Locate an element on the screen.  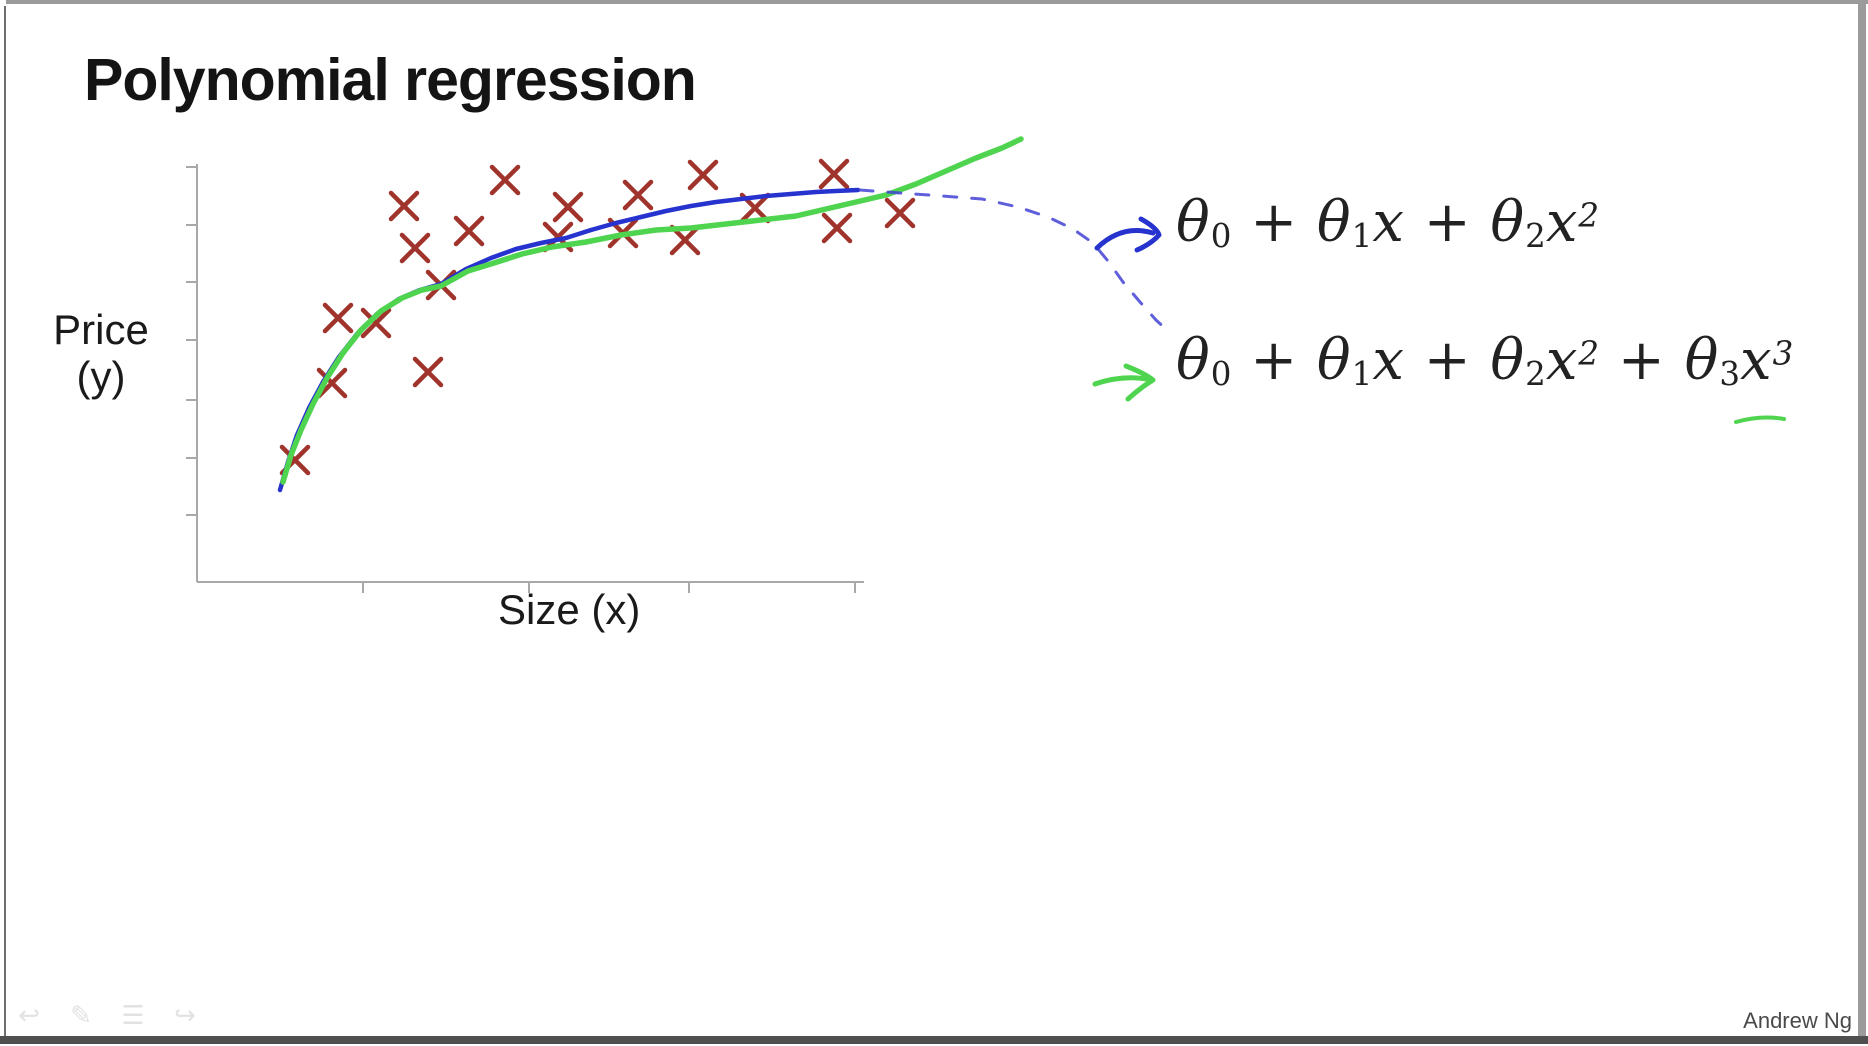
menu-lines-icon: ☰ is located at coordinates (133, 1014).